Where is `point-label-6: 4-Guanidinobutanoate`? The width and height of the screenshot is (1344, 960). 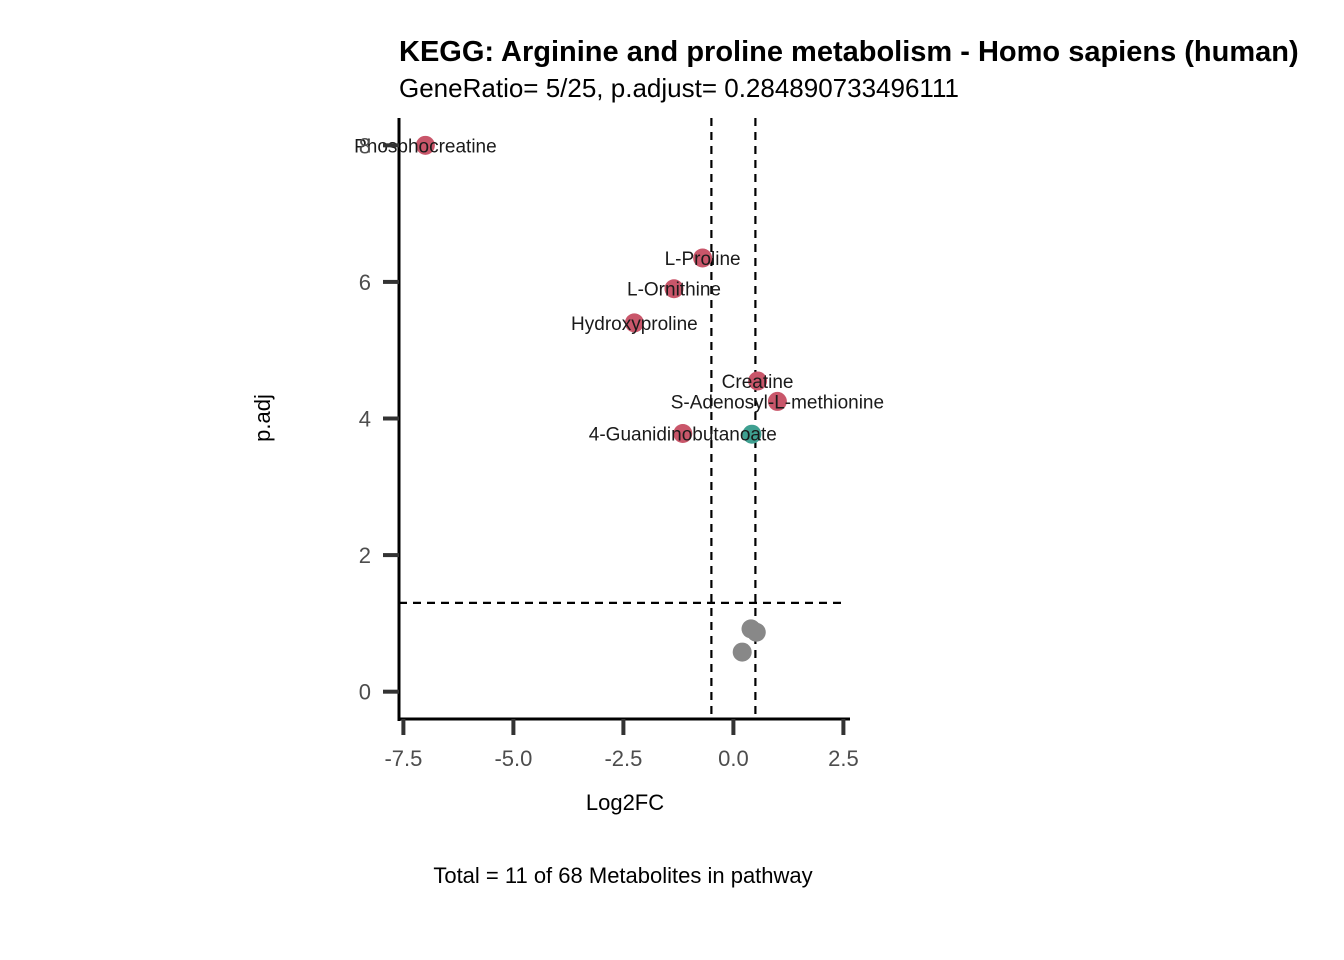
point-label-6: 4-Guanidinobutanoate is located at coordinates (683, 435).